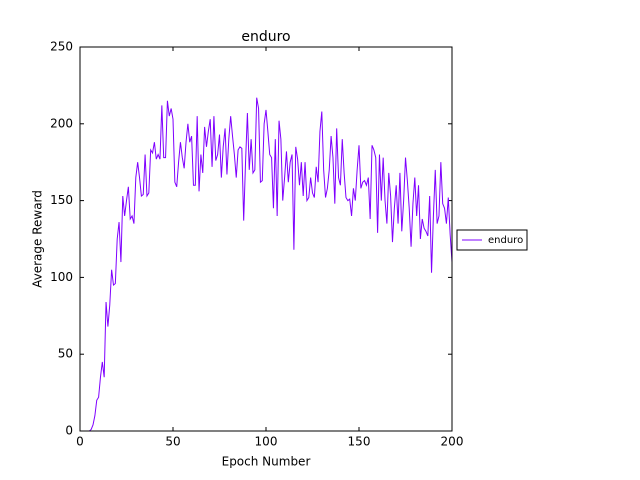 The image size is (640, 480). What do you see at coordinates (266, 442) in the screenshot?
I see `x-tick-label: 100` at bounding box center [266, 442].